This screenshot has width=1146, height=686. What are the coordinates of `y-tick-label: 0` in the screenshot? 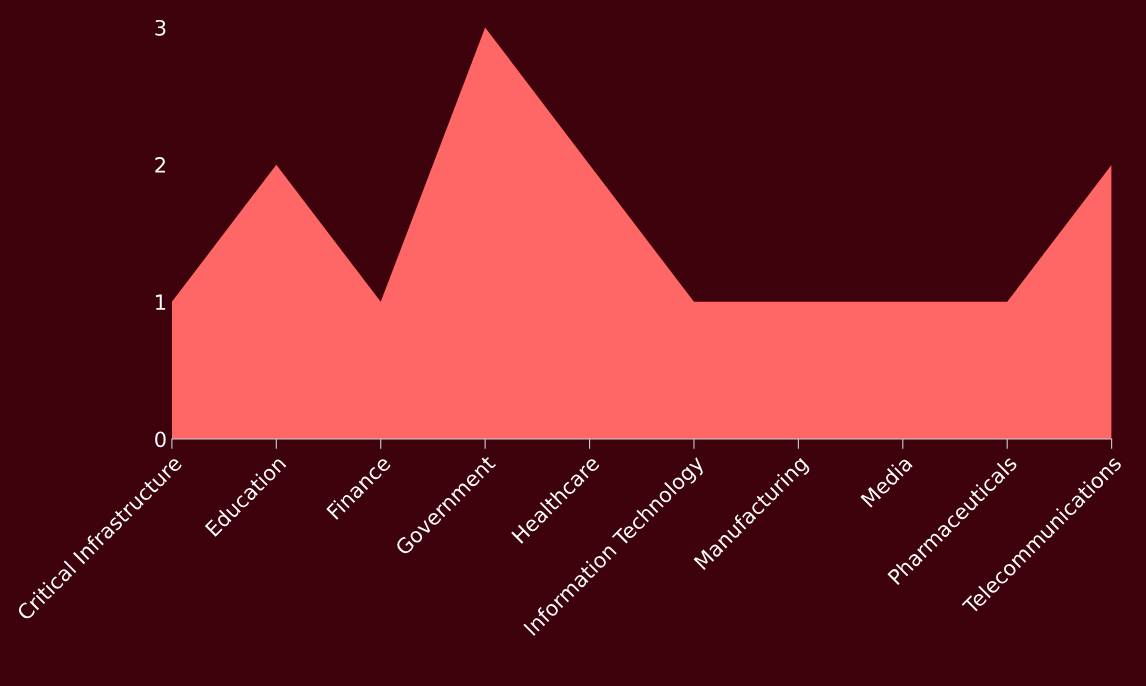 It's located at (160, 439).